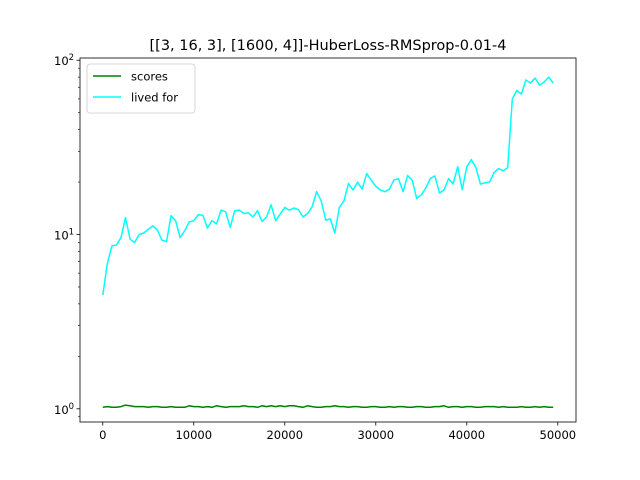 The width and height of the screenshot is (640, 480). I want to click on x-tick-label: 10000, so click(193, 435).